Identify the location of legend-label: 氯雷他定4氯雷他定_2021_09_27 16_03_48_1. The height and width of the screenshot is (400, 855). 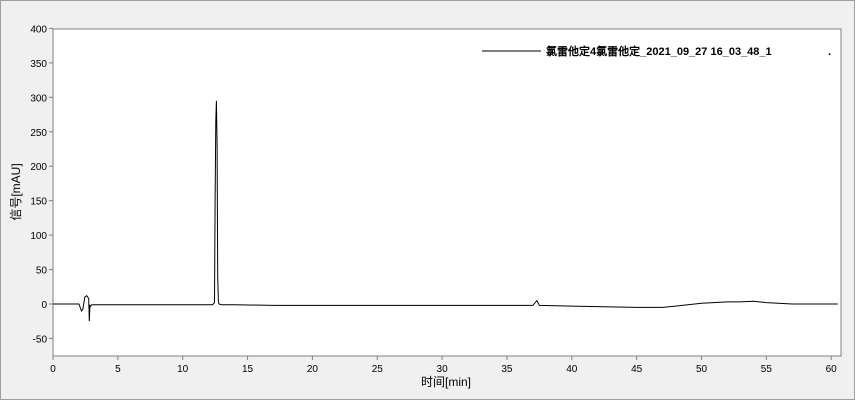
(659, 51).